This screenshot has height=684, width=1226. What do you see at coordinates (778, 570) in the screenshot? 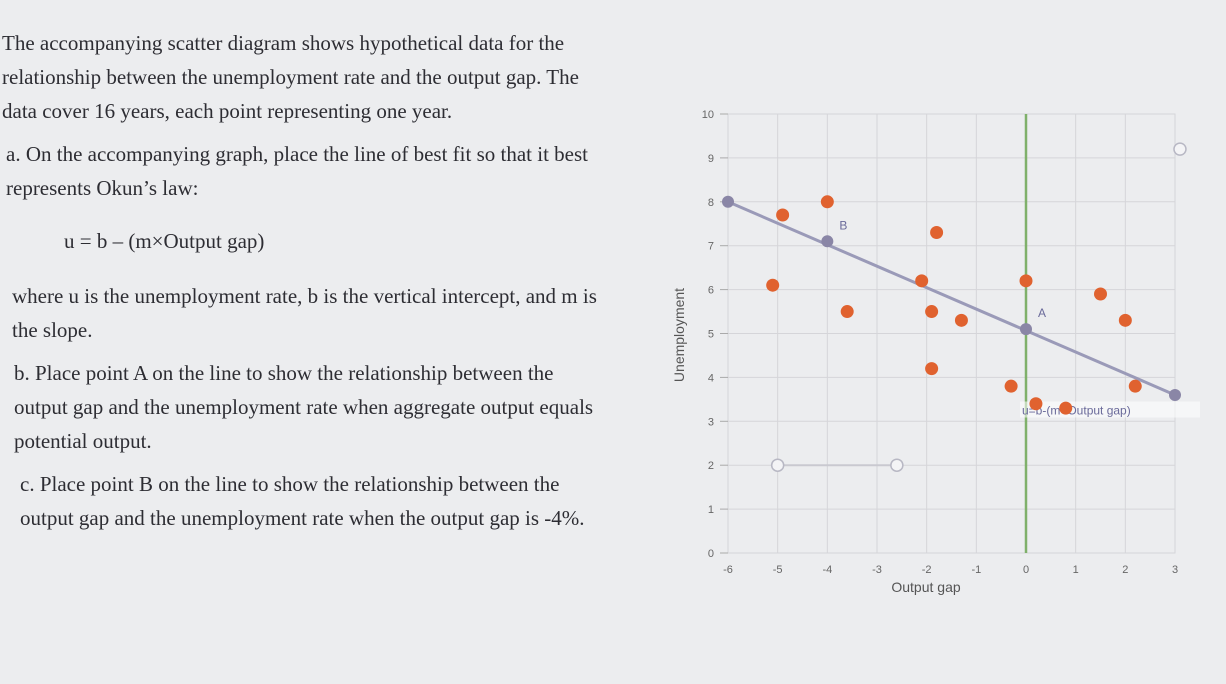
I see `x-tick-label: -5` at bounding box center [778, 570].